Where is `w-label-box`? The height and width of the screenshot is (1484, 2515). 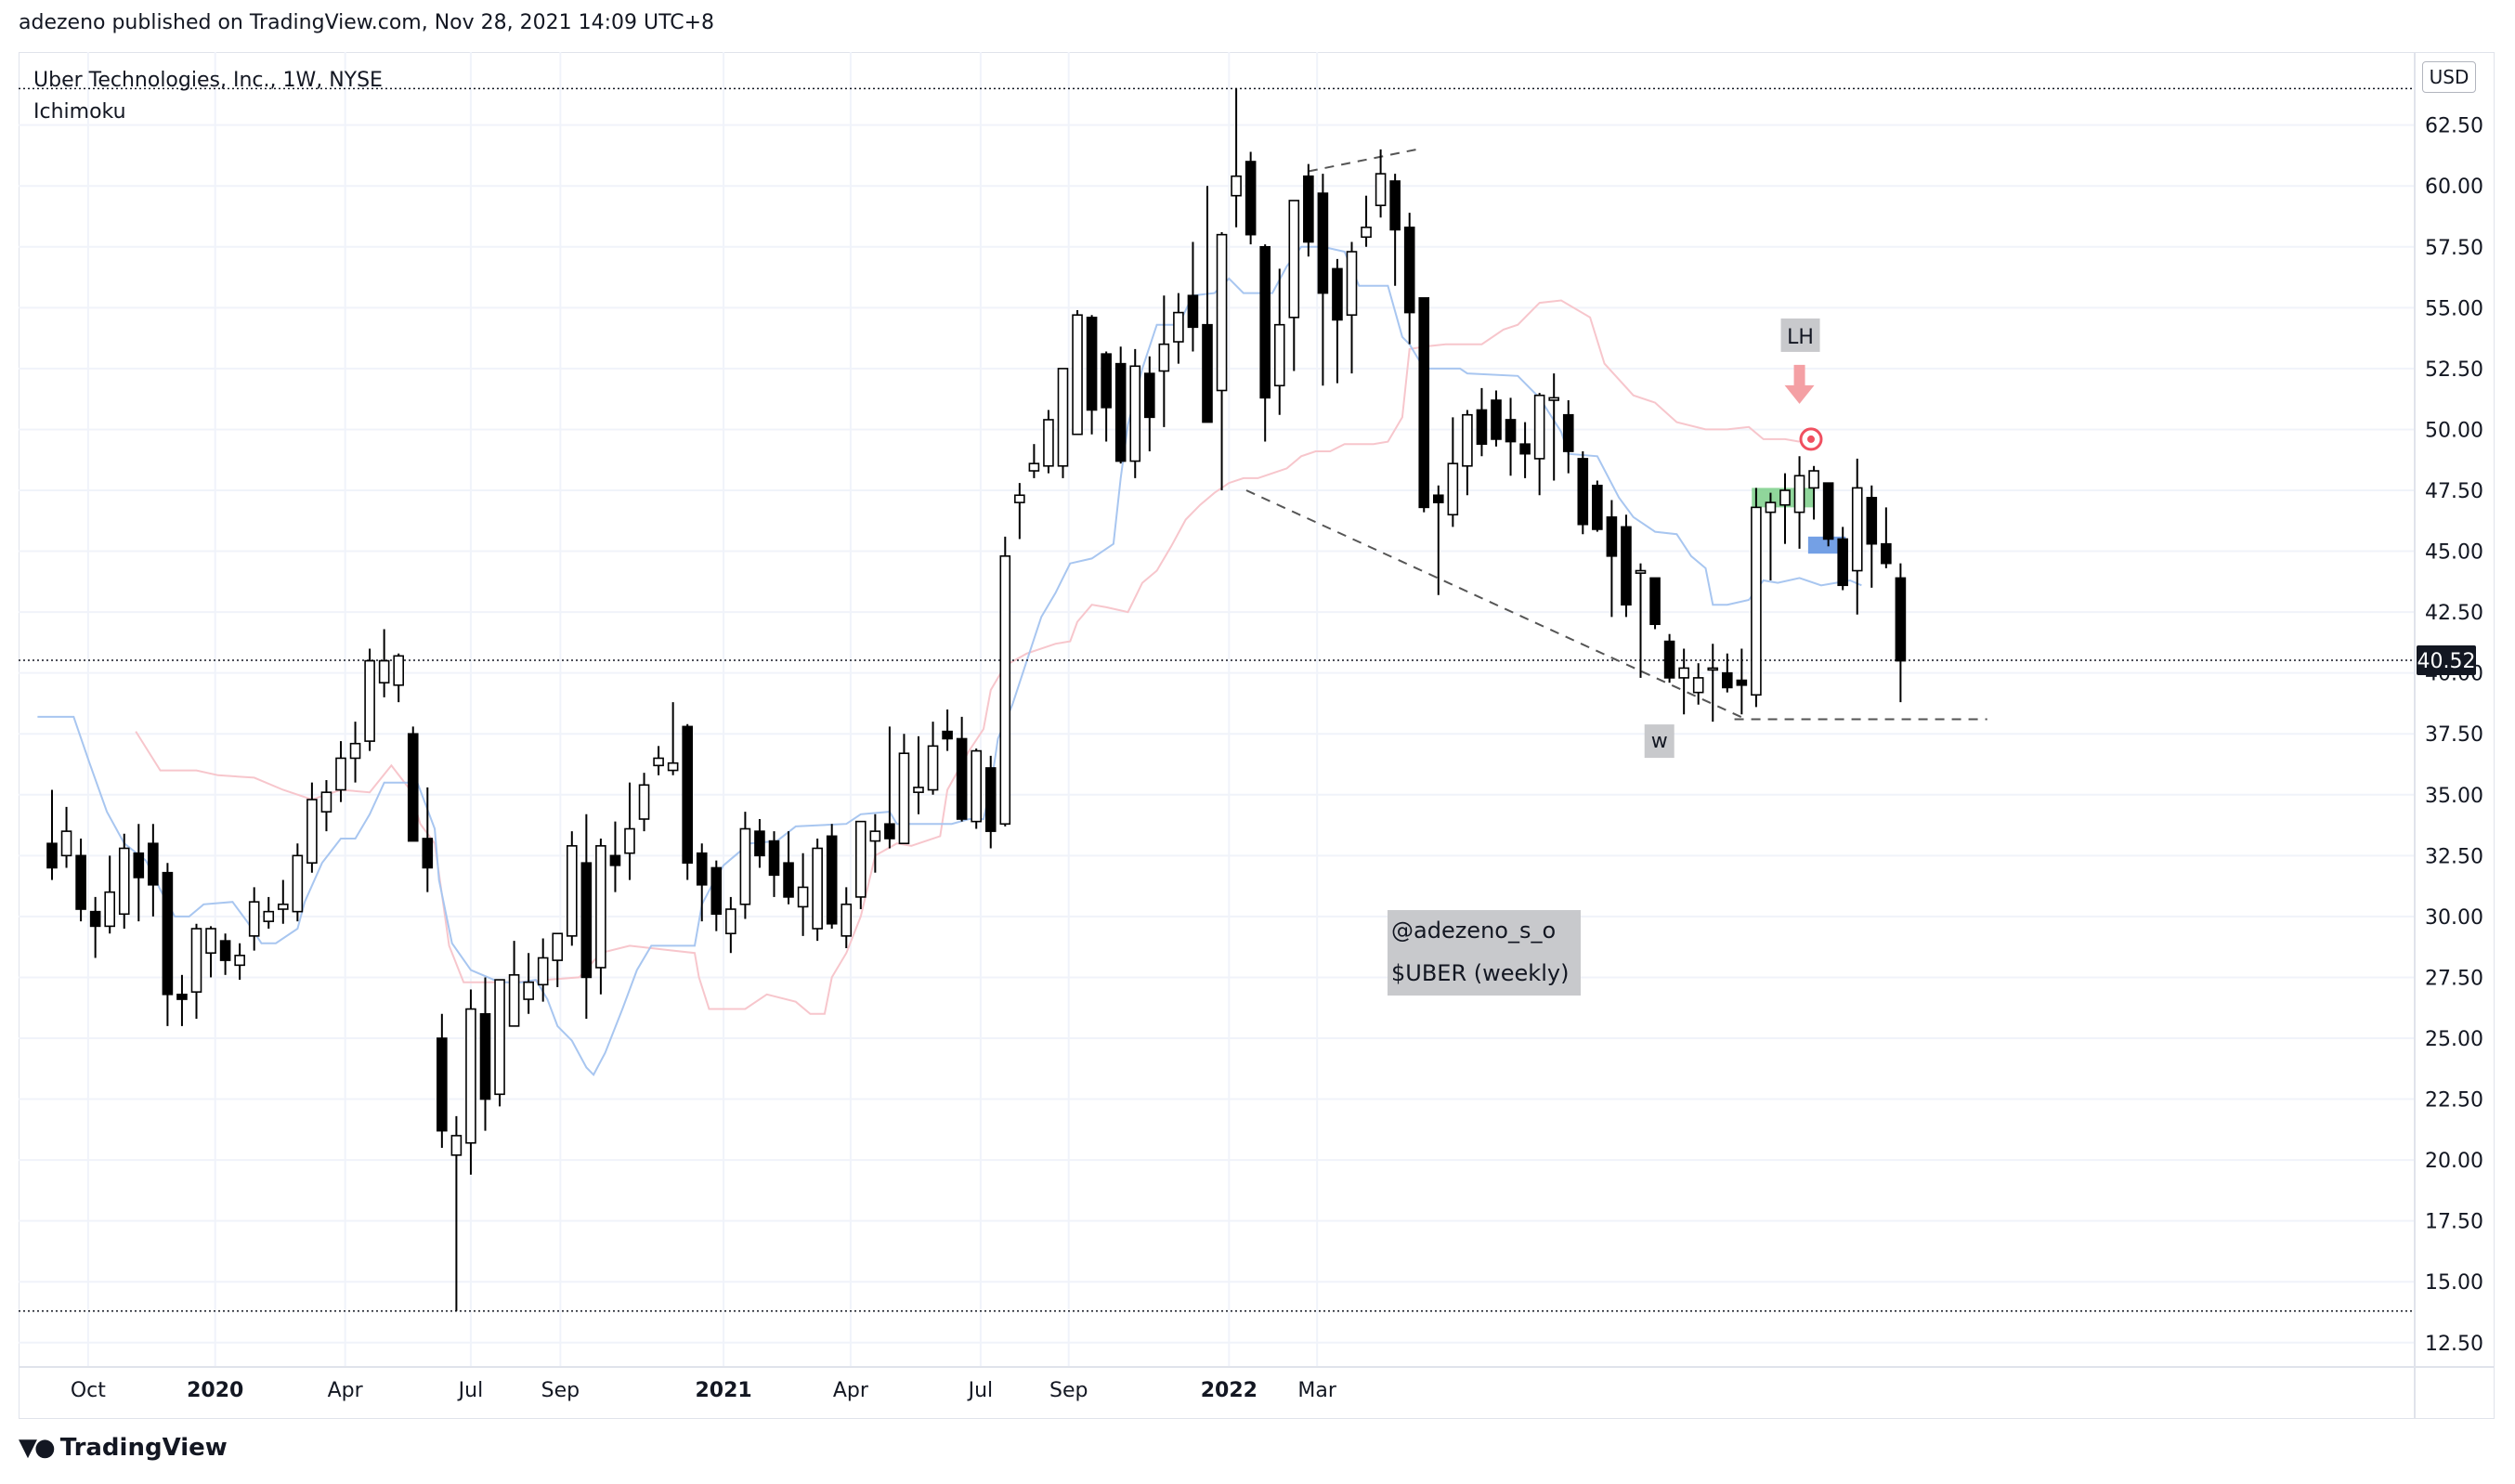
w-label-box is located at coordinates (1659, 741).